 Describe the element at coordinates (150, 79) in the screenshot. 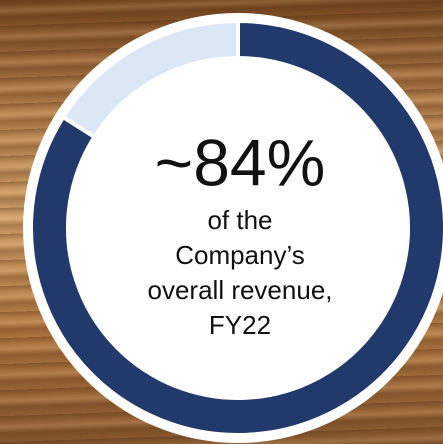

I see `donut-segment` at that location.